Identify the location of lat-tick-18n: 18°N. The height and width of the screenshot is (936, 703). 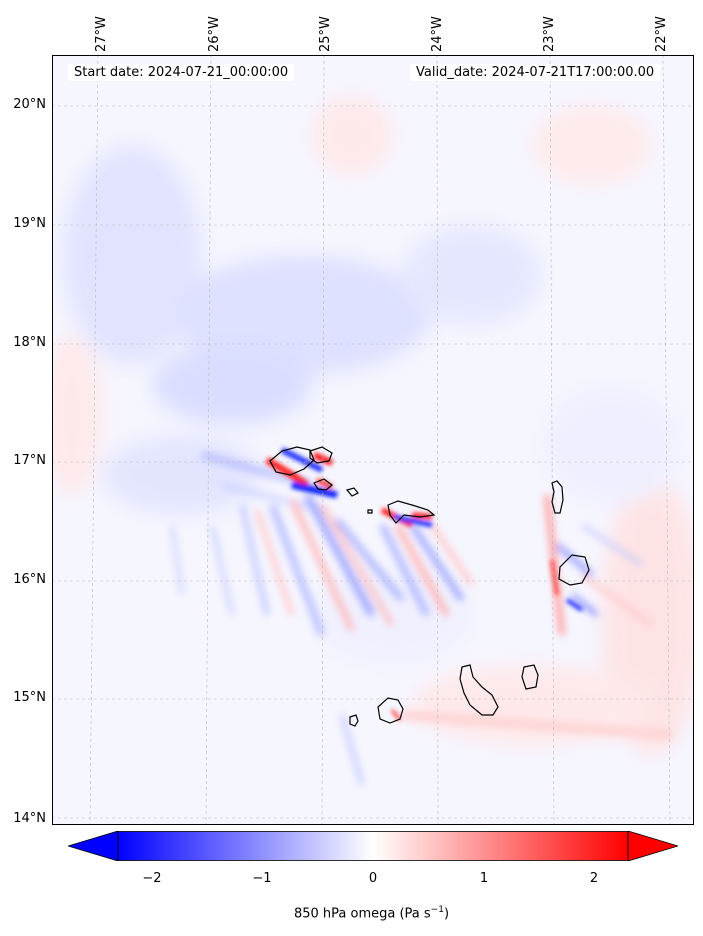
(29, 342).